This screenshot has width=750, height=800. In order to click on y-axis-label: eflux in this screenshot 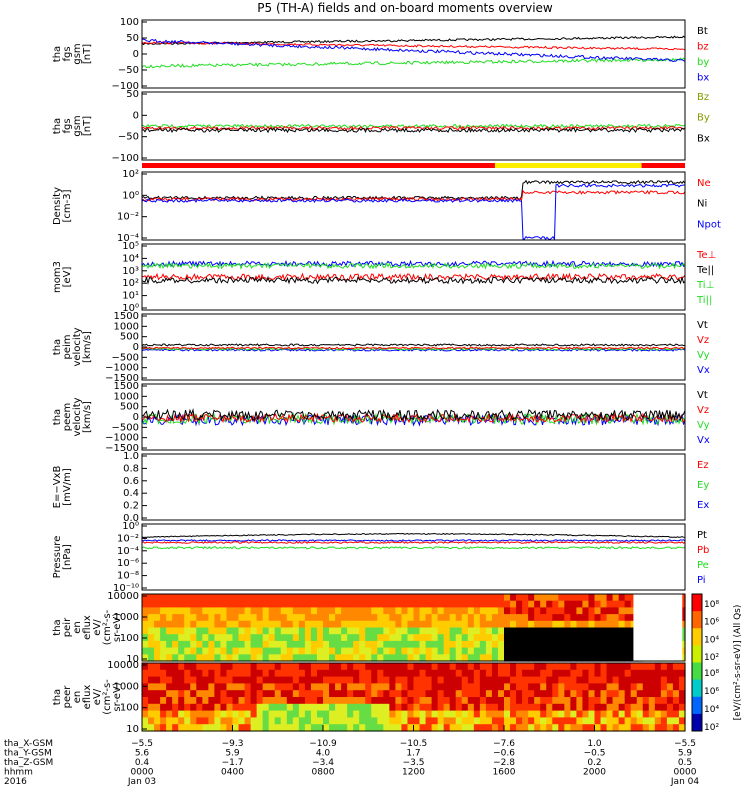, I will do `click(87, 697)`.